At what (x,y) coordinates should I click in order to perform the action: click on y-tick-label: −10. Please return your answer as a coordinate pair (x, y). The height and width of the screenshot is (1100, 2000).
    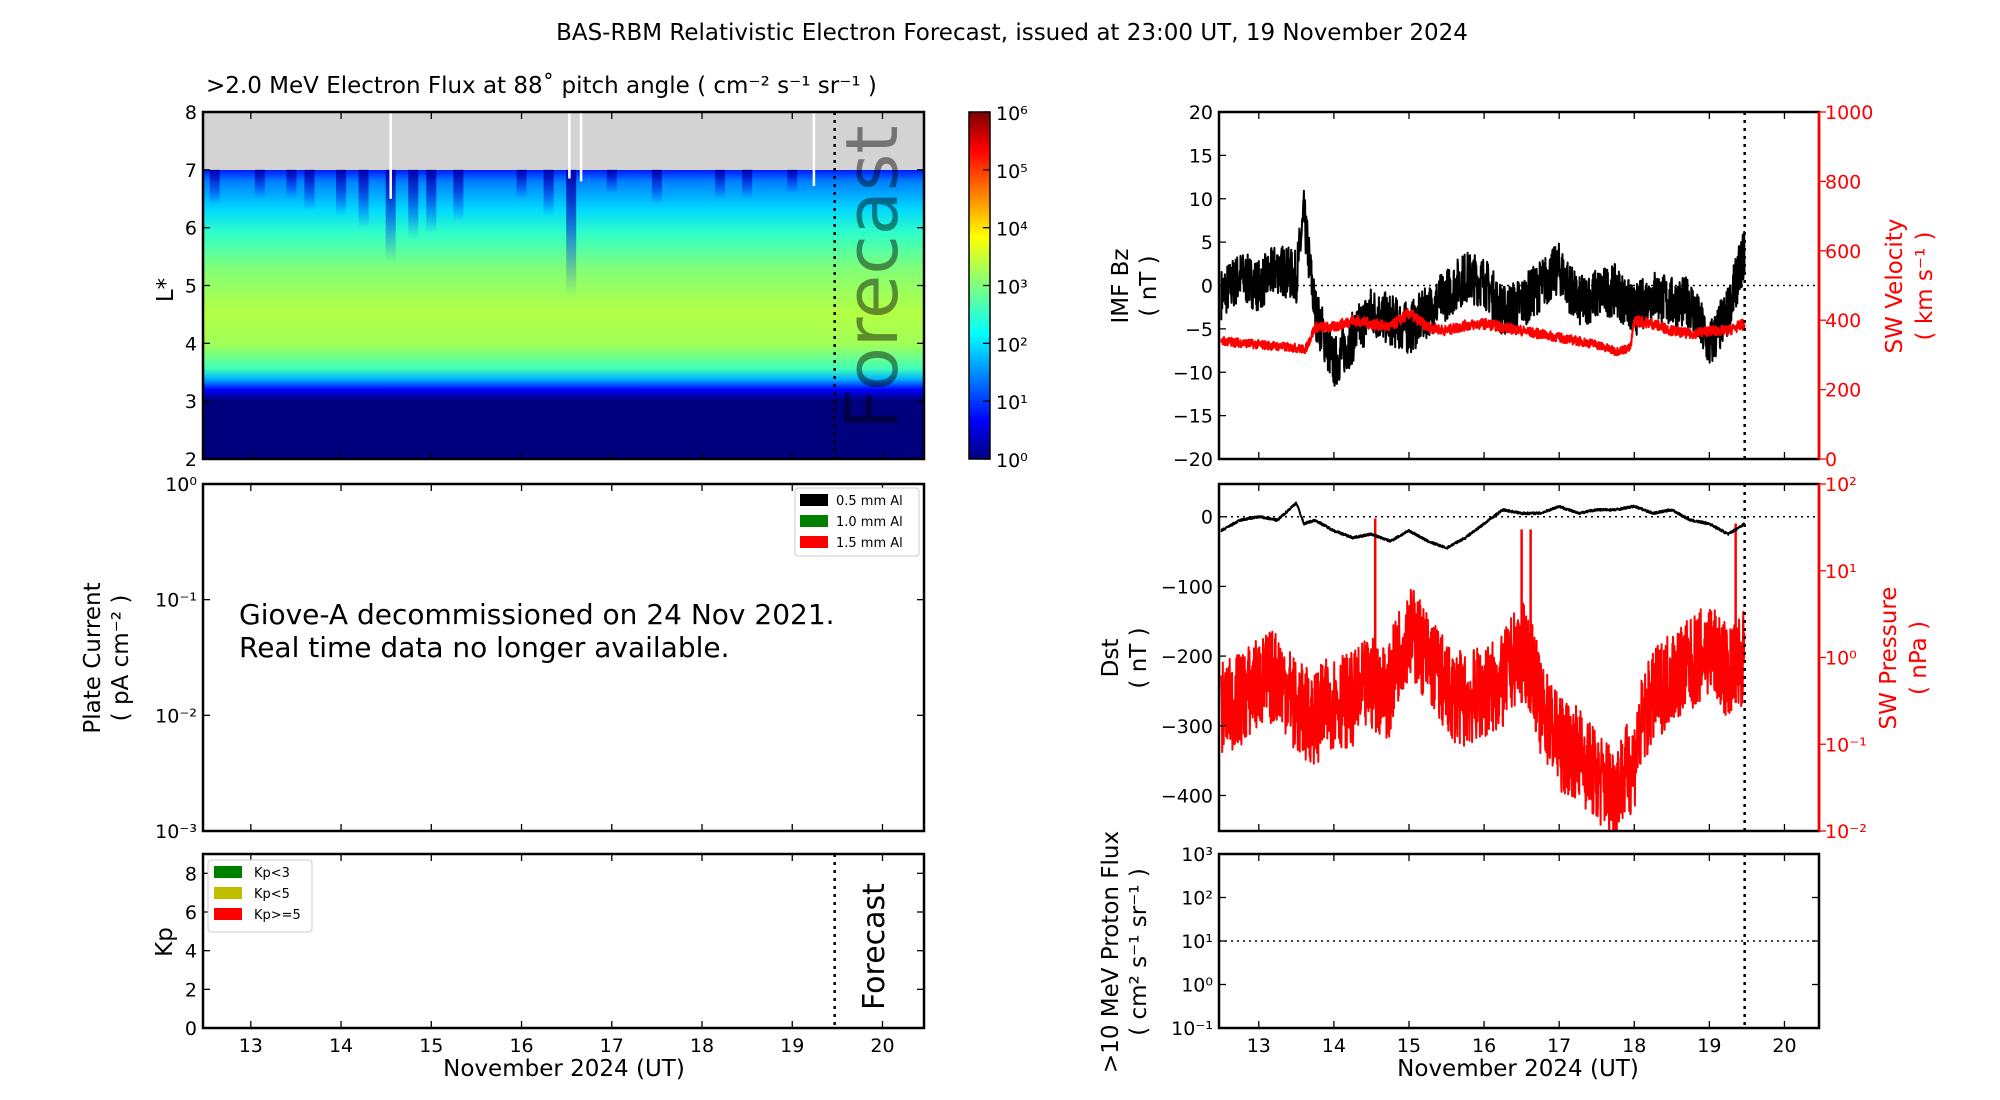
    Looking at the image, I should click on (1193, 373).